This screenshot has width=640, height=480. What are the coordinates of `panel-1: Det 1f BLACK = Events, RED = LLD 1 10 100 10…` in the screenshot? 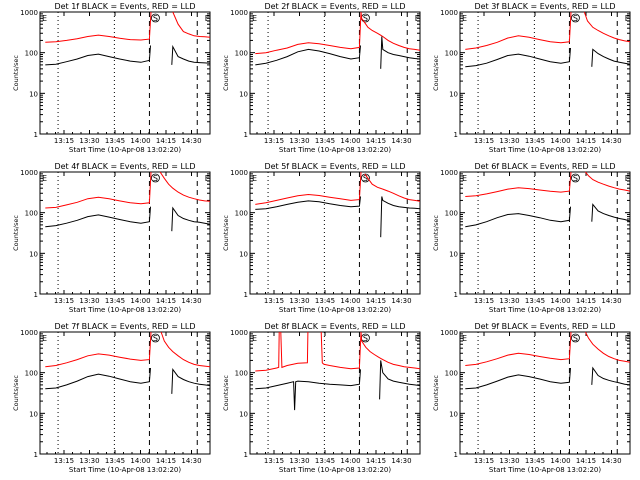 It's located at (111, 78).